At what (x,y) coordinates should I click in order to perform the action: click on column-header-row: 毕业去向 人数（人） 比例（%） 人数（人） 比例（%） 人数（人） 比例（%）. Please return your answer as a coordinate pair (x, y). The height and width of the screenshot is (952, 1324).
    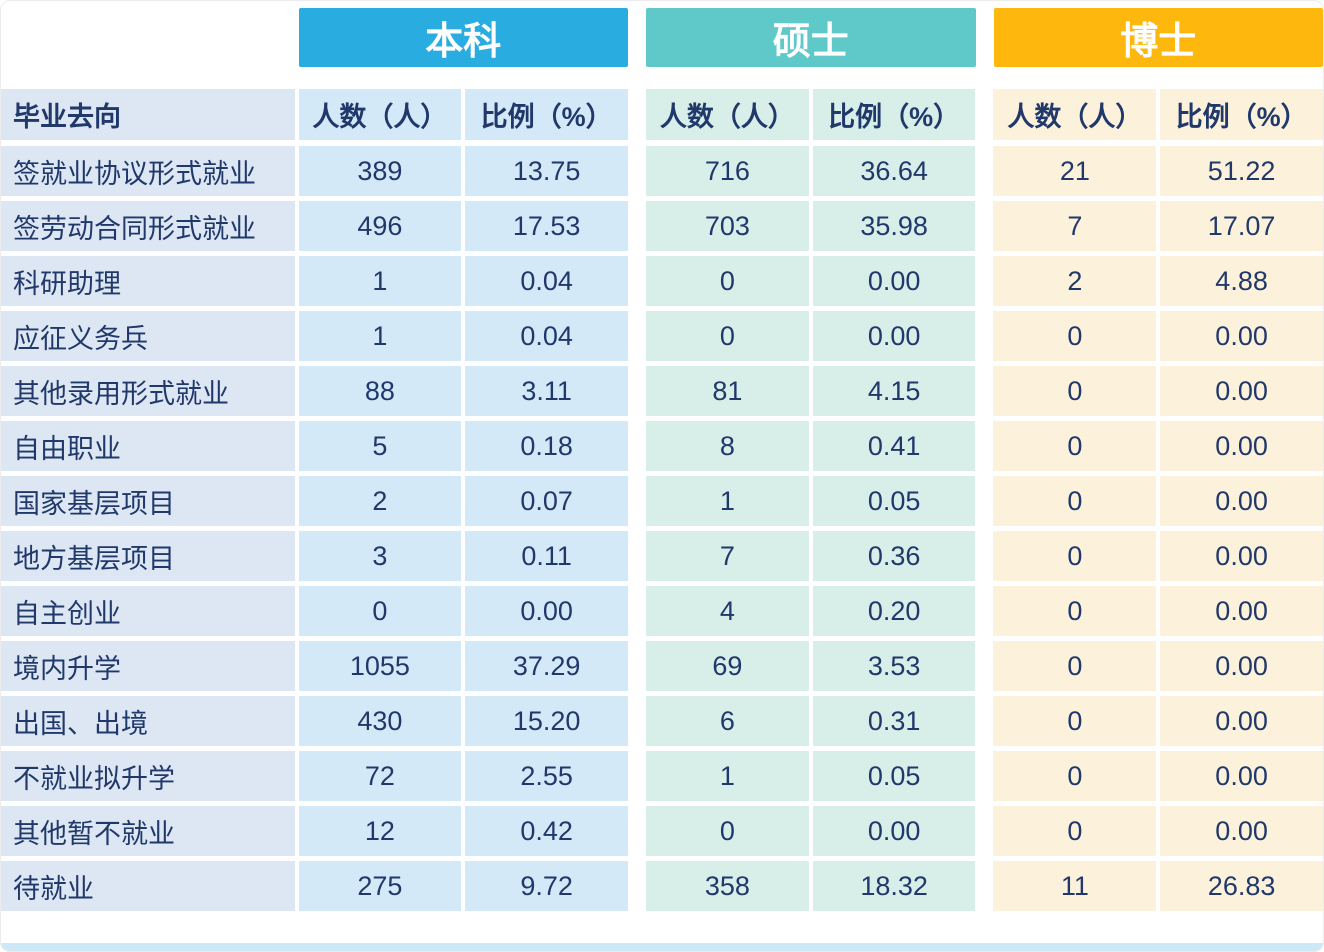
    Looking at the image, I should click on (662, 114).